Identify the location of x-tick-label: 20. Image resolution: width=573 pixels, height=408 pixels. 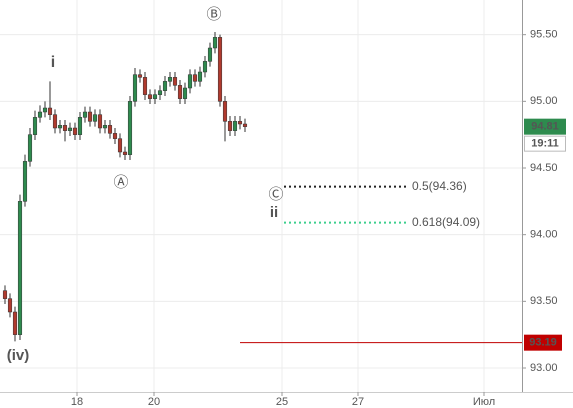
(154, 402).